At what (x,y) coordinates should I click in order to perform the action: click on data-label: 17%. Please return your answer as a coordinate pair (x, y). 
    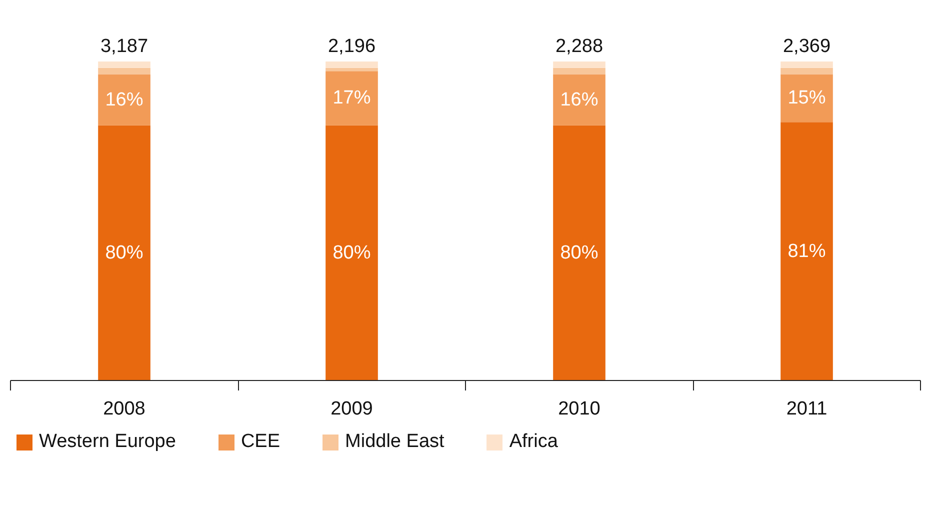
    Looking at the image, I should click on (351, 98).